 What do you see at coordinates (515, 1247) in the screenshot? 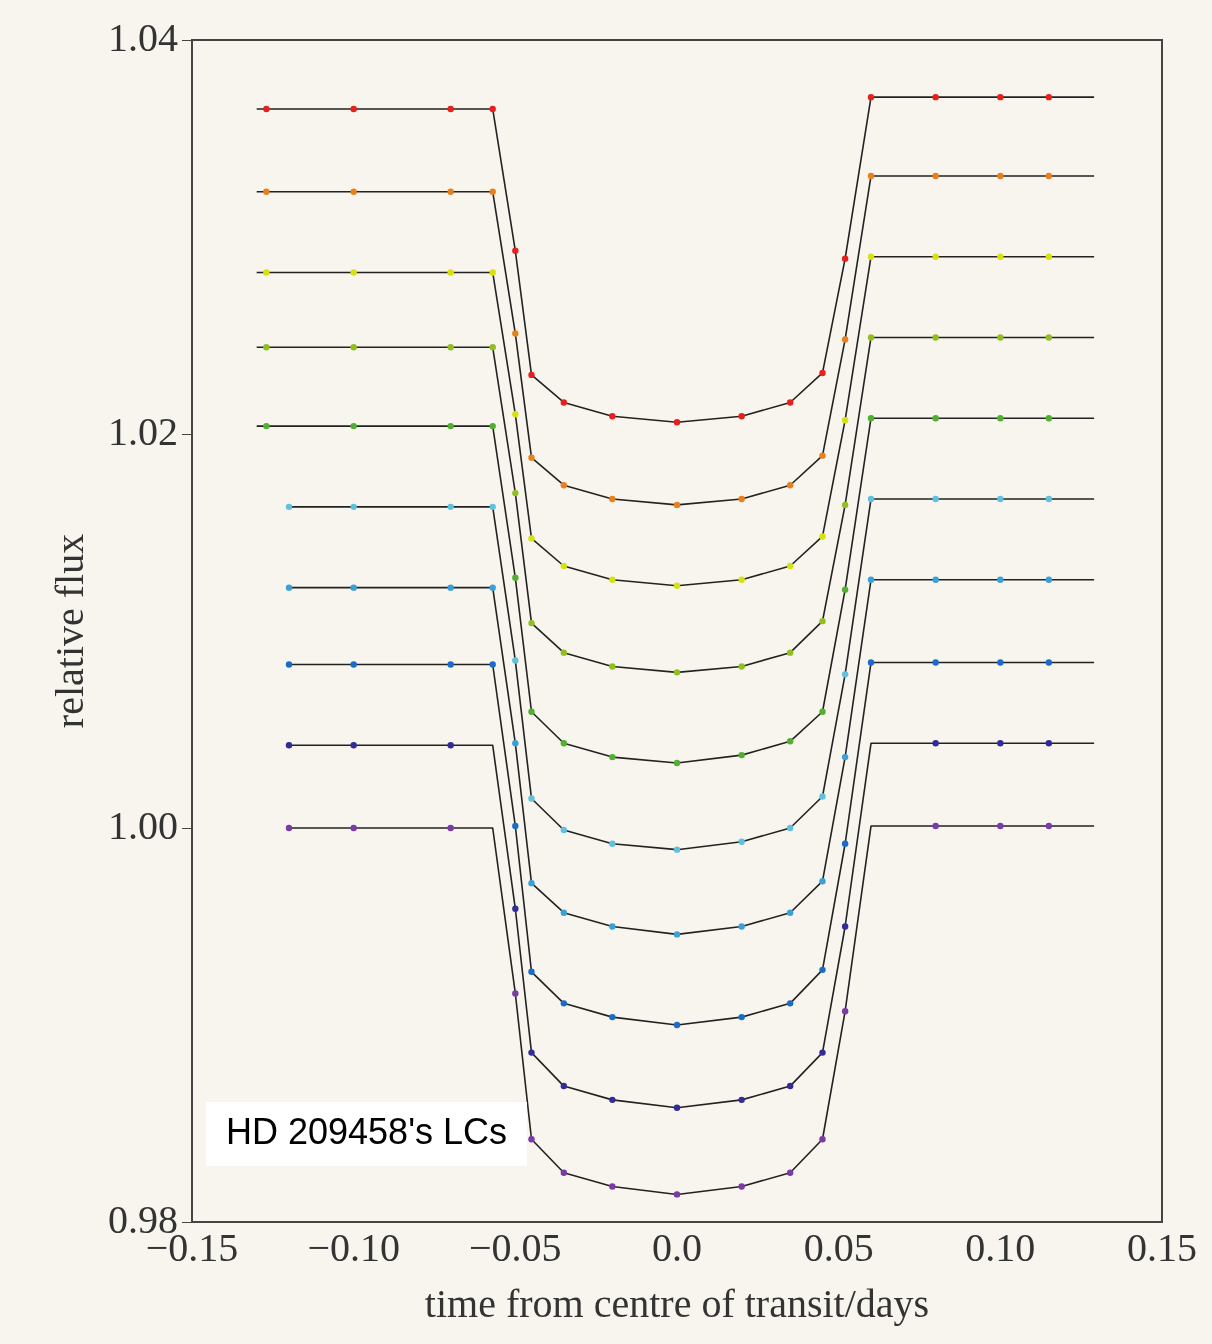
I see `x-tick-label: −0.05` at bounding box center [515, 1247].